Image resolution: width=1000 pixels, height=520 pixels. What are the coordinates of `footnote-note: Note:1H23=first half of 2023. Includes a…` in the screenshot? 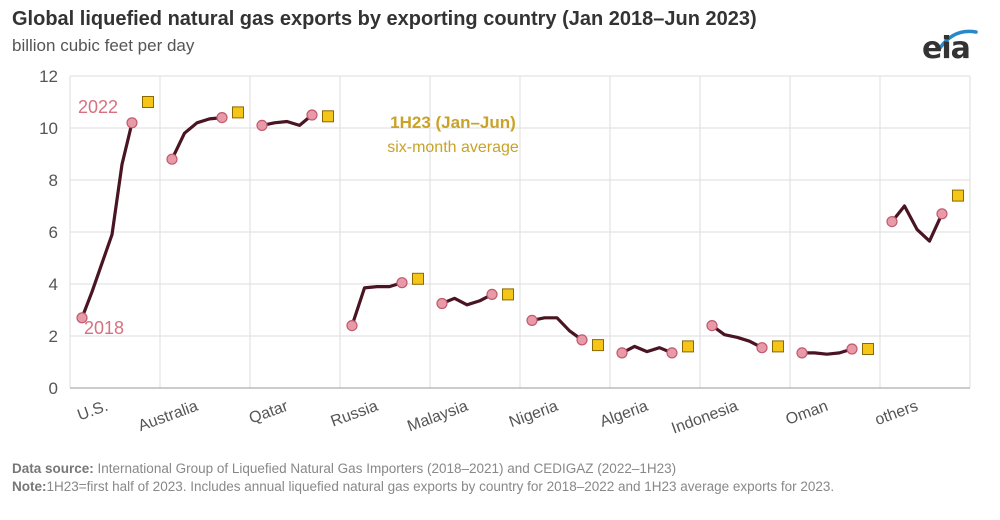 It's located at (492, 487).